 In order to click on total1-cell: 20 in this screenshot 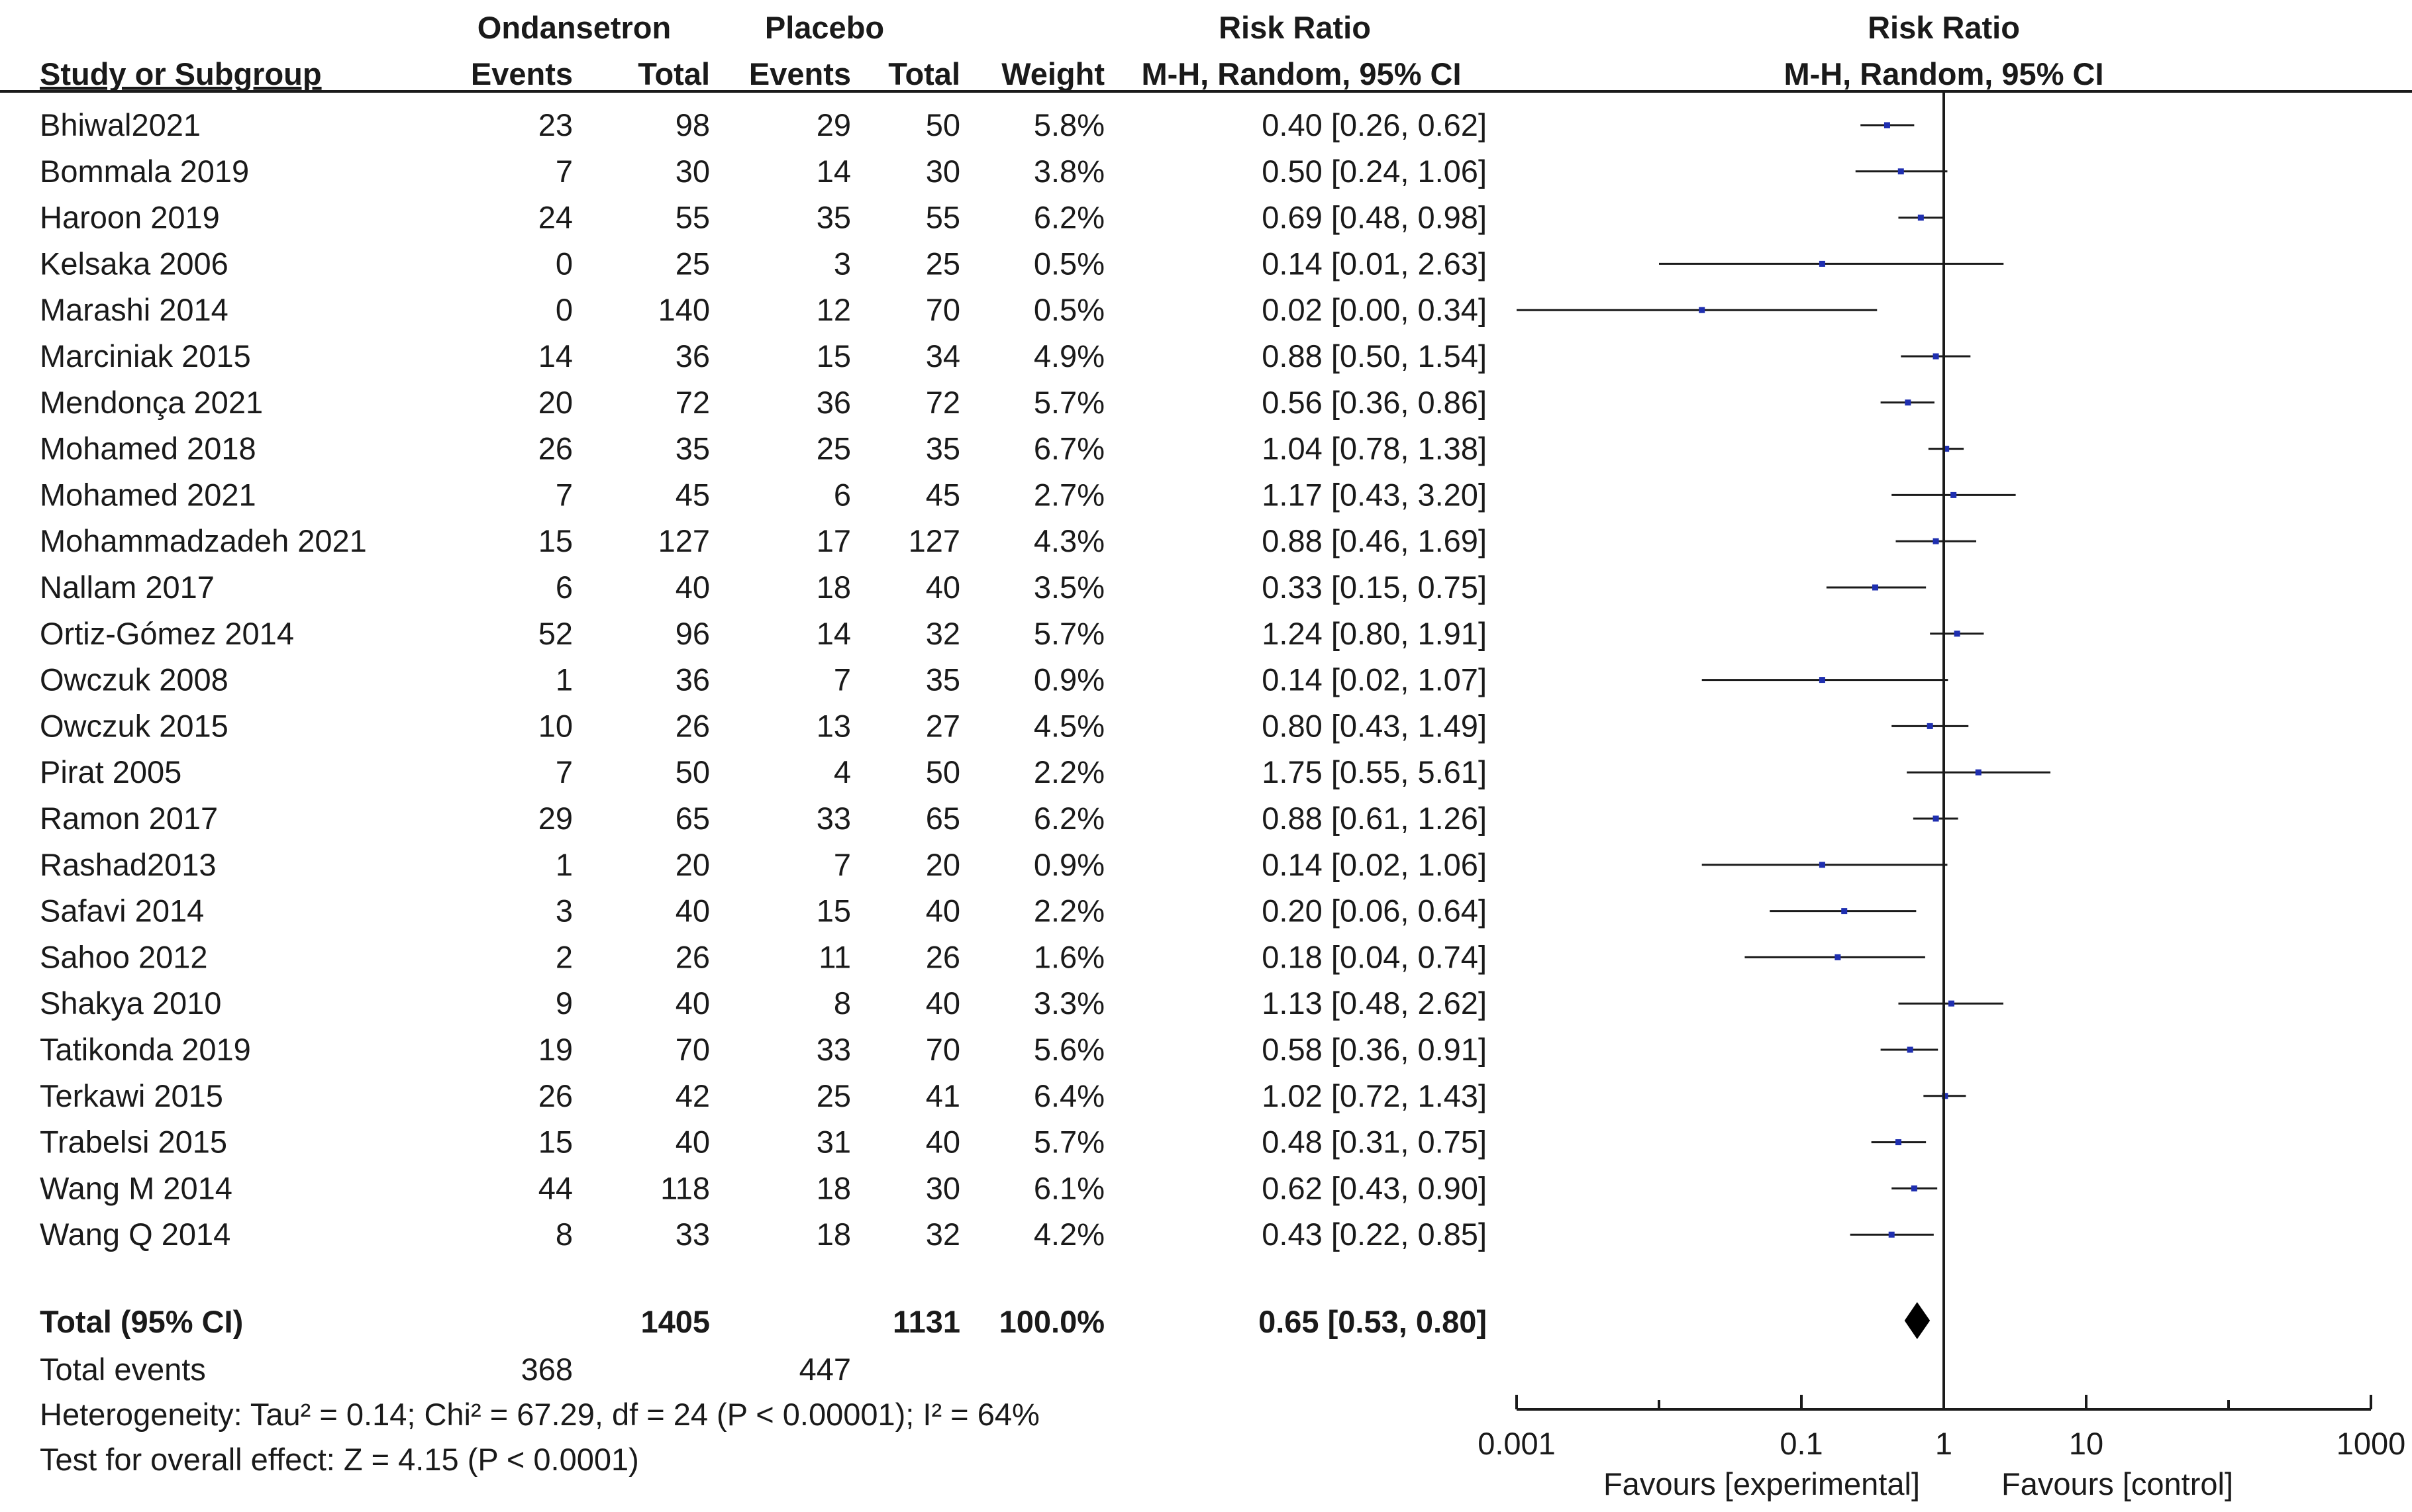, I will do `click(693, 865)`.